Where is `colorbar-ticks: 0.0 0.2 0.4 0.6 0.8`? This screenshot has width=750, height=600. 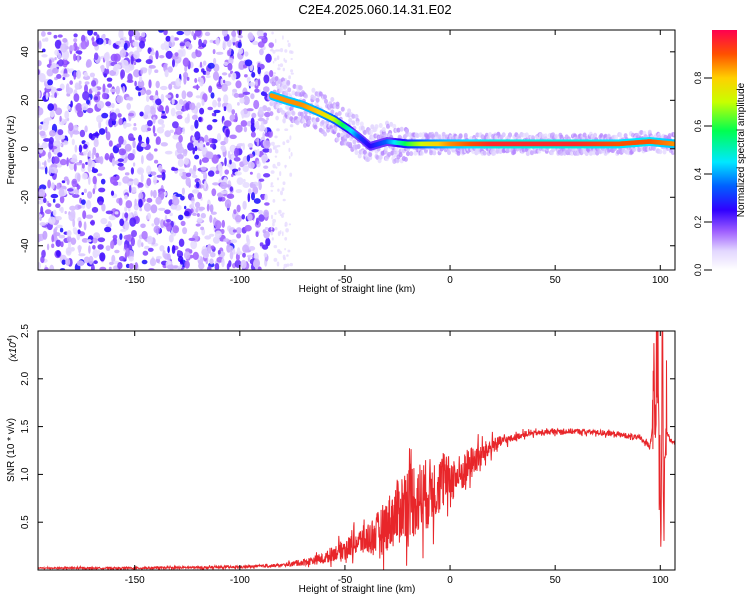
colorbar-ticks: 0.0 0.2 0.4 0.6 0.8 is located at coordinates (702, 174).